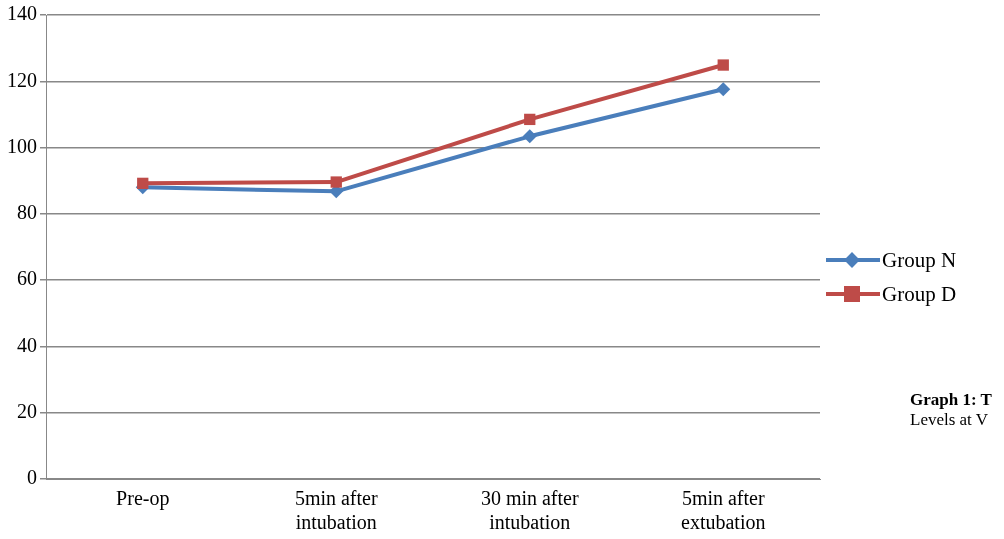  I want to click on x-tick-label: 5min after intubation, so click(336, 510).